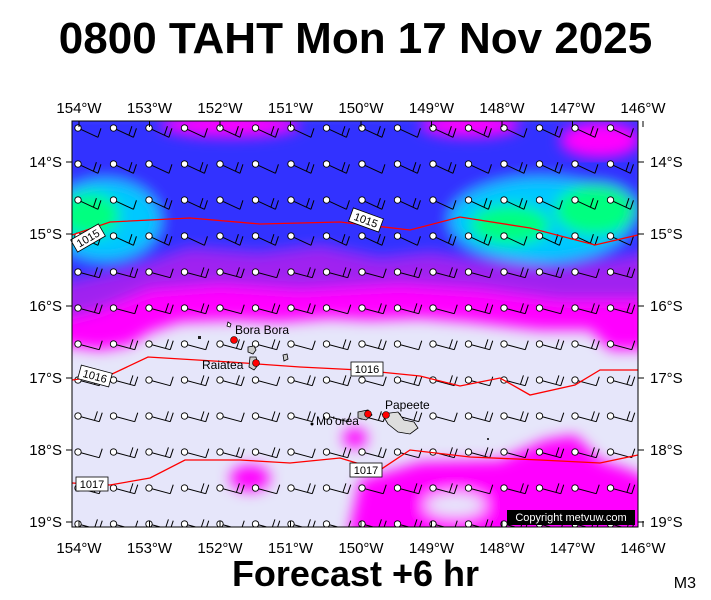  I want to click on lat-label-left: 14°S, so click(45, 162).